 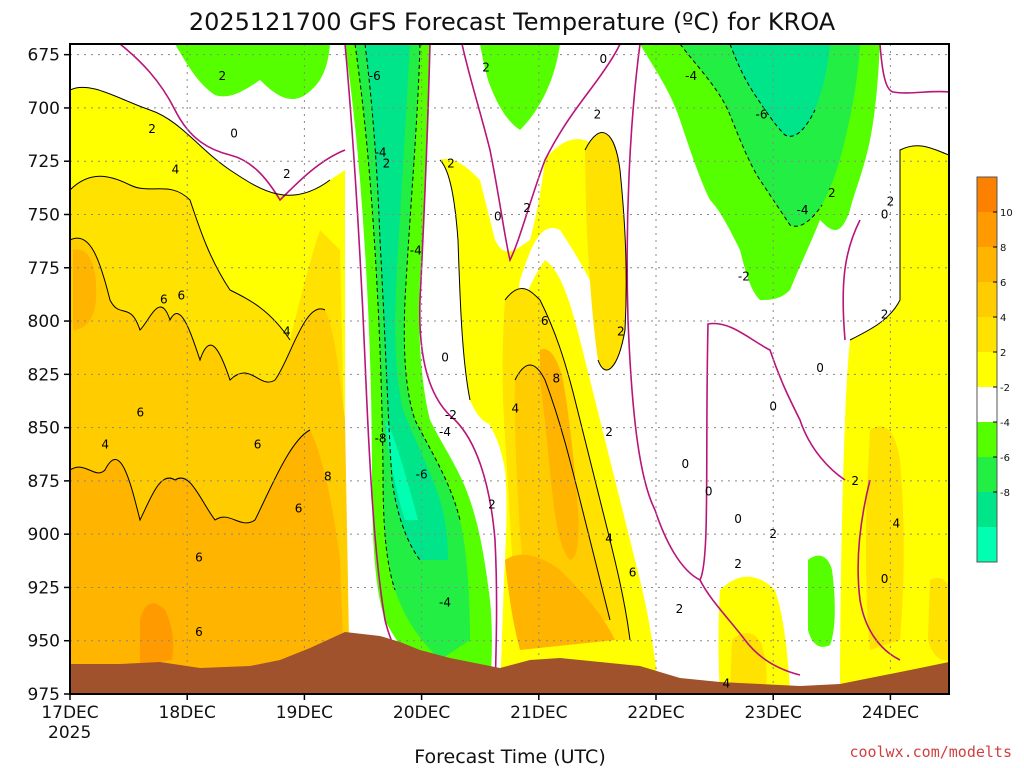 I want to click on x-tick-label: 18DEC, so click(x=187, y=713).